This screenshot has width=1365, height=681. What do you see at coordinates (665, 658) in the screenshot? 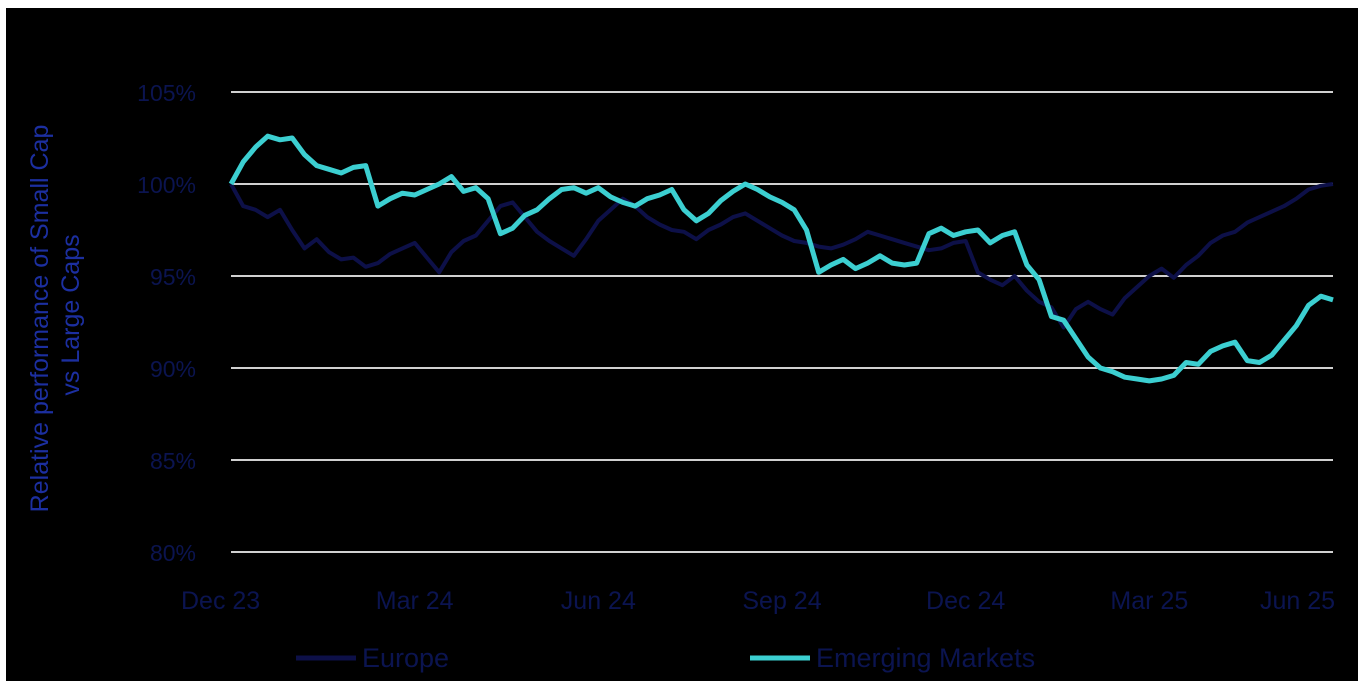
I see `legend: Europe Emerging Markets` at bounding box center [665, 658].